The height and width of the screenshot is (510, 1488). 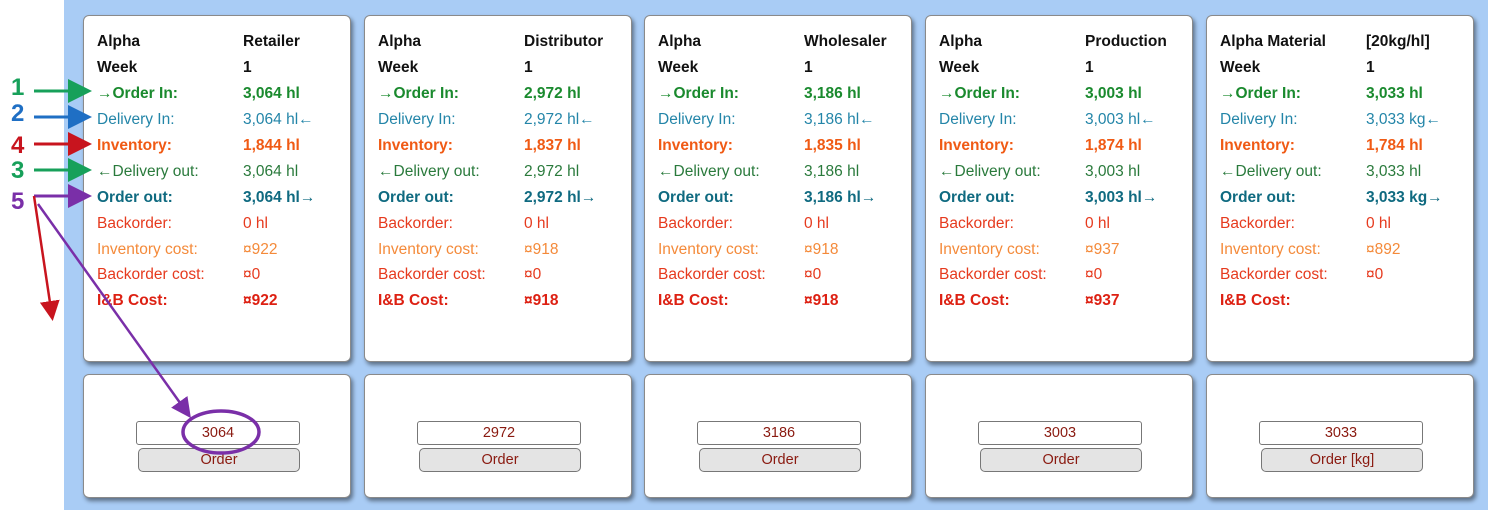 What do you see at coordinates (18, 201) in the screenshot?
I see `annotation-number-5: 5` at bounding box center [18, 201].